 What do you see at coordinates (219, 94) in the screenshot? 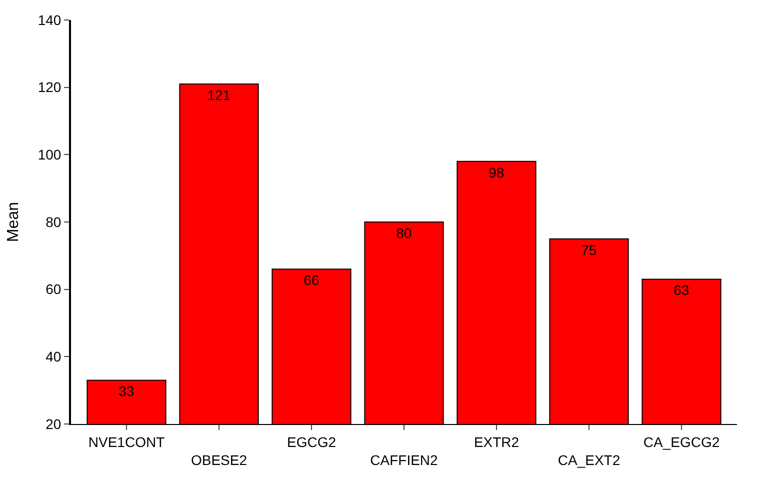
I see `data-label: 121` at bounding box center [219, 94].